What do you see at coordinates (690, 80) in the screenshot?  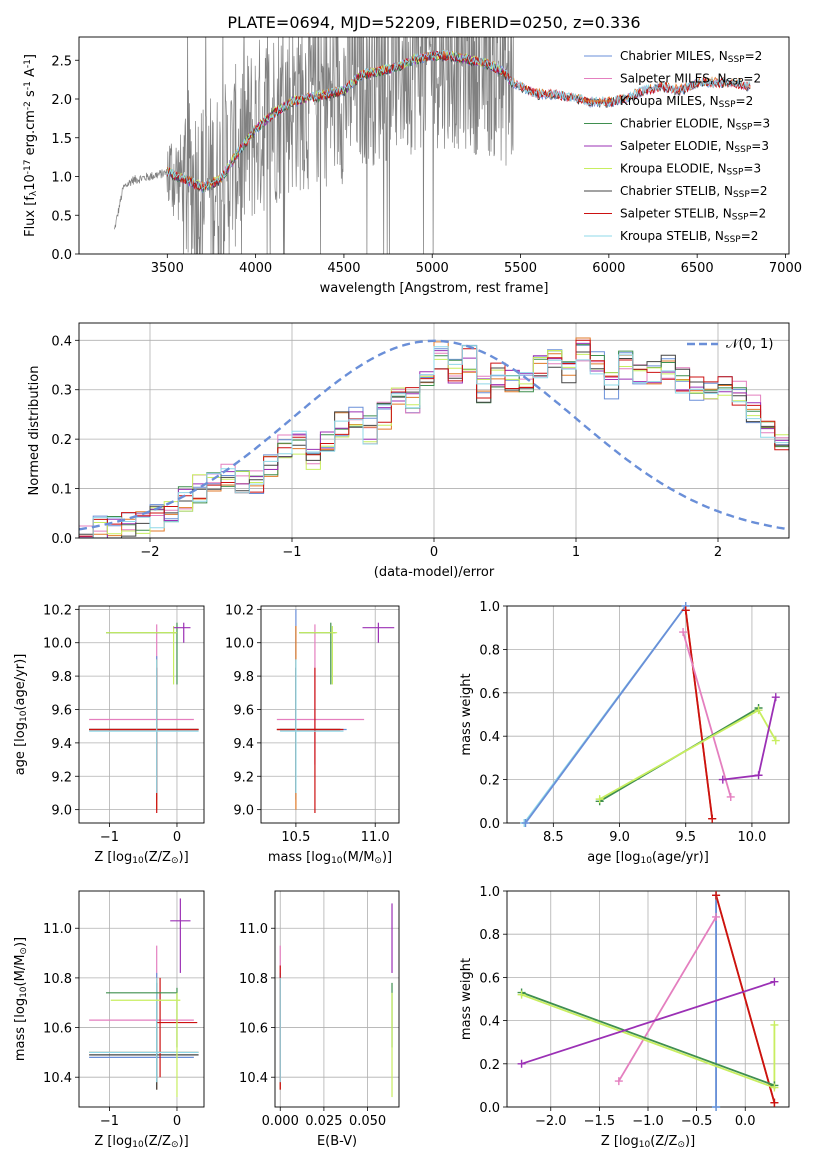 I see `legend-label: Salpeter MILES, NSSP=2` at bounding box center [690, 80].